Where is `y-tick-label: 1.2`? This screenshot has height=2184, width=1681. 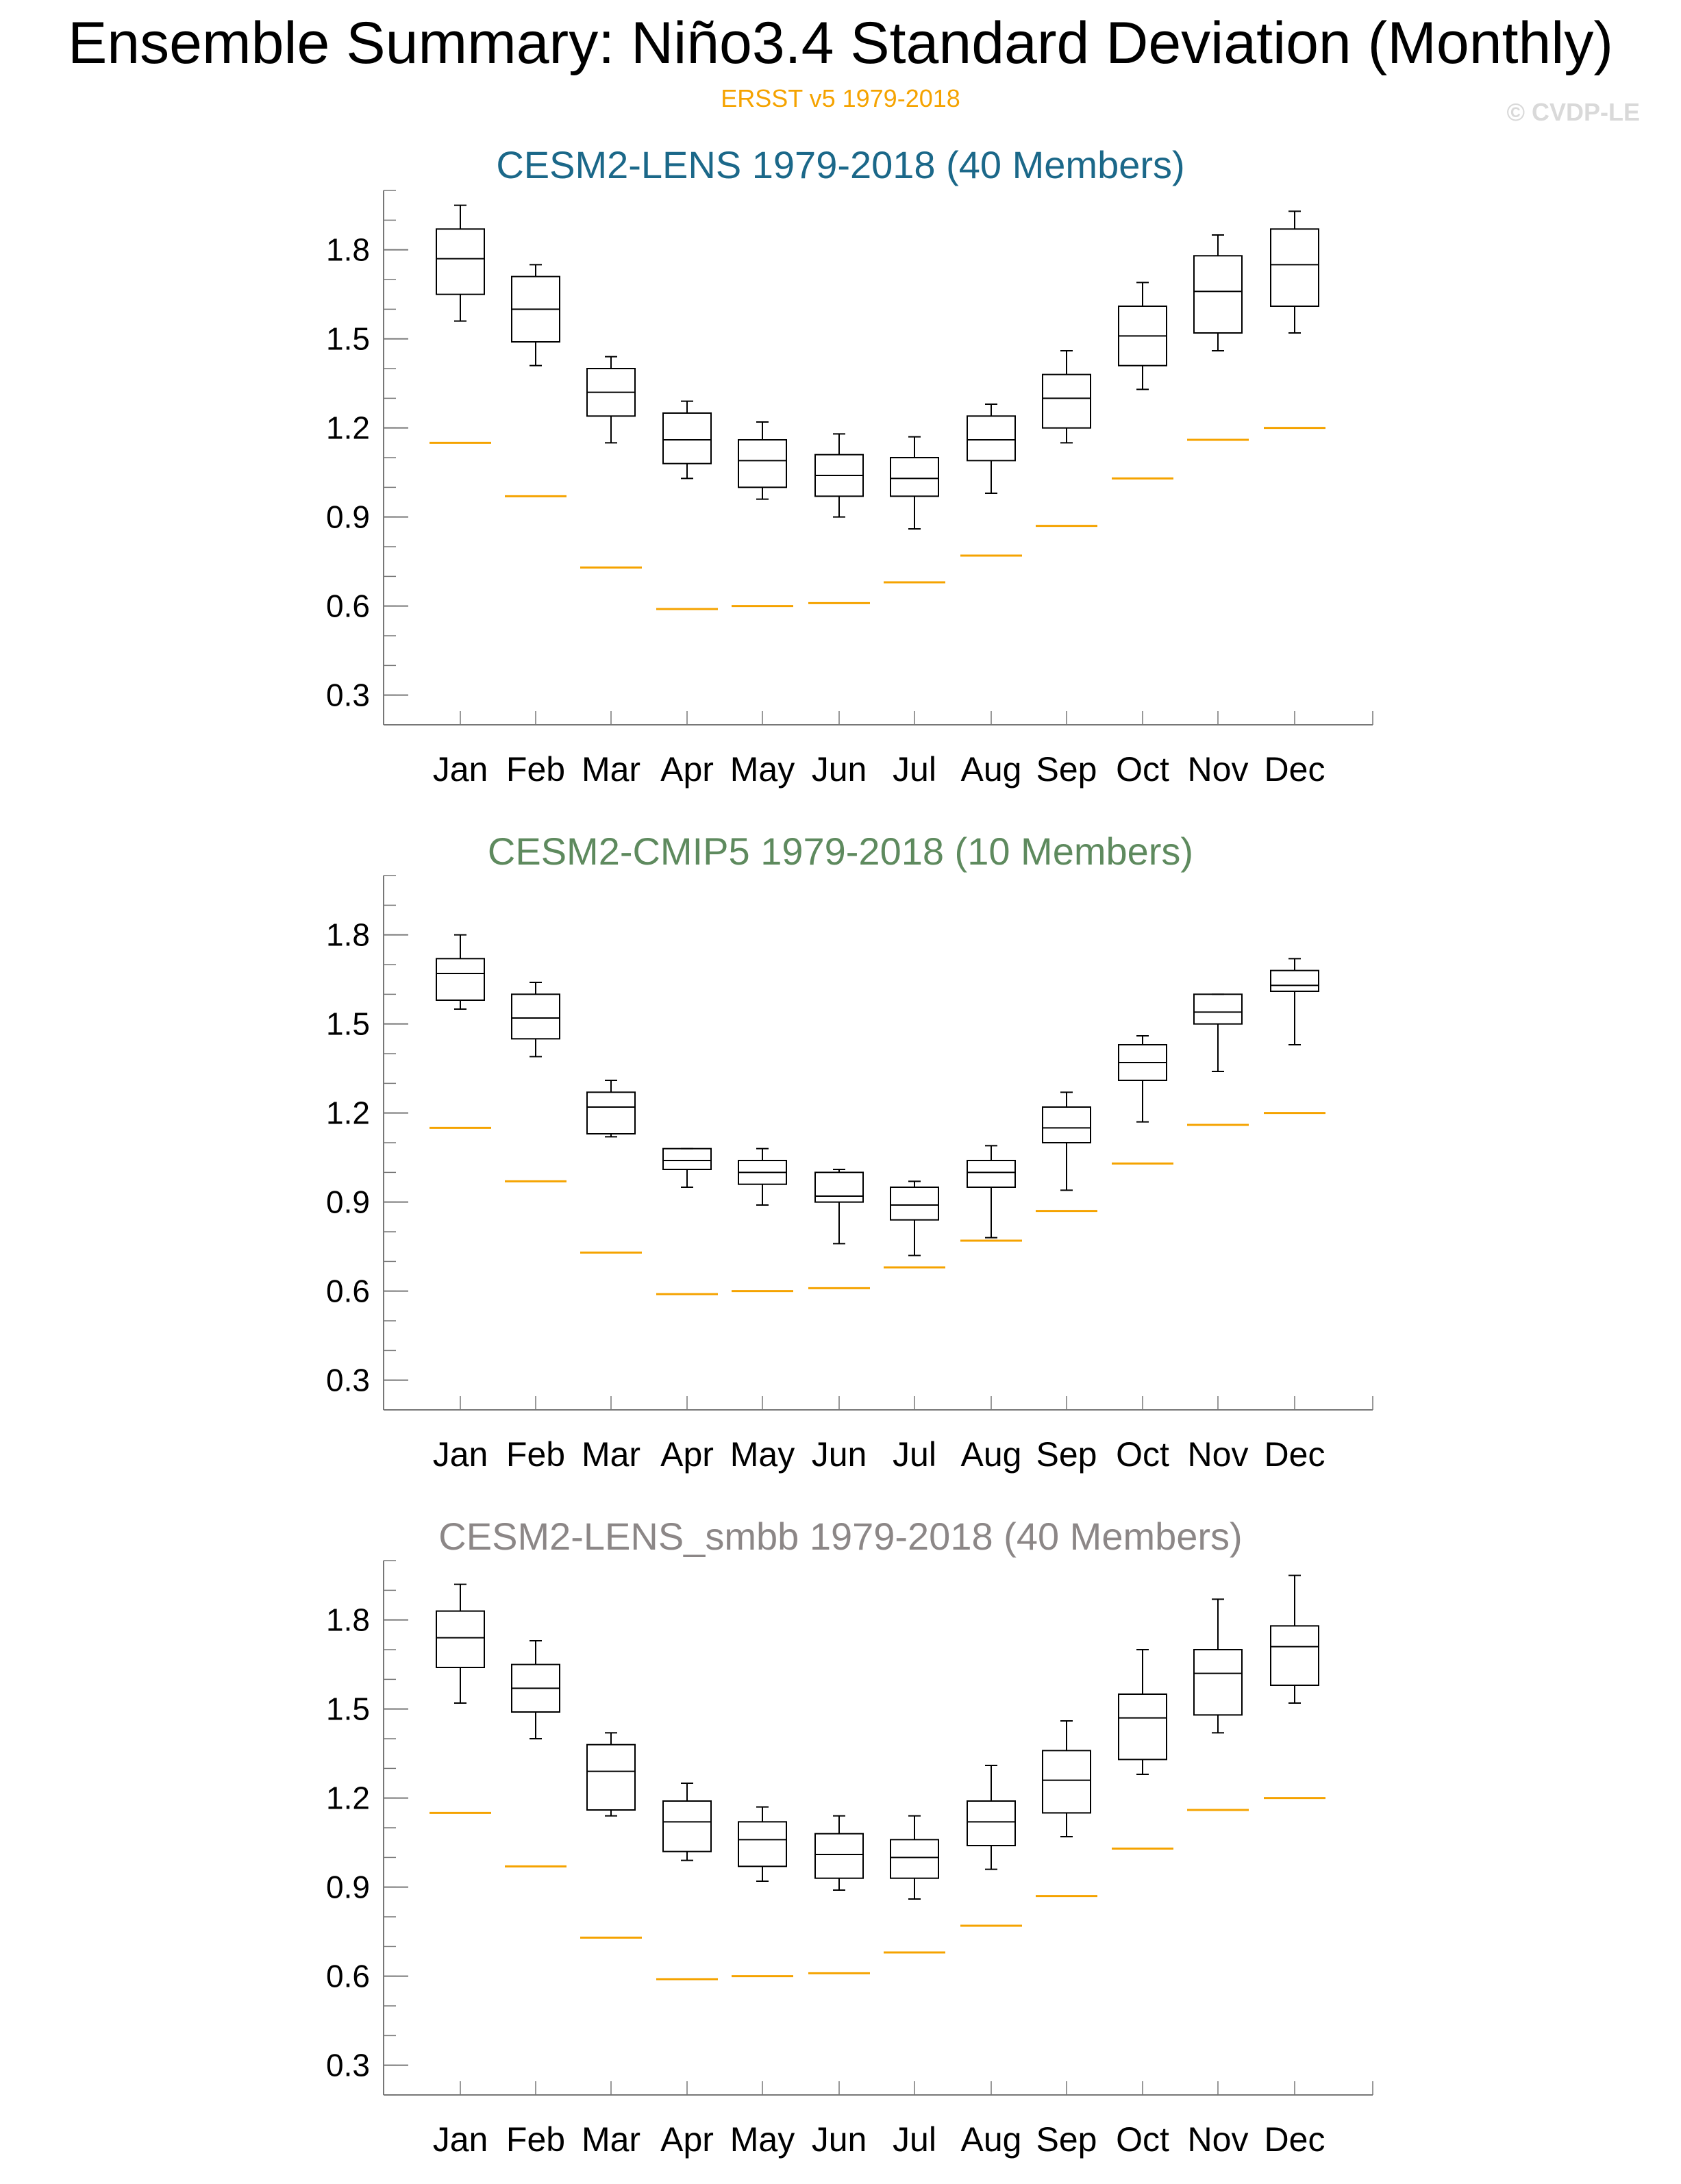
y-tick-label: 1.2 is located at coordinates (348, 428).